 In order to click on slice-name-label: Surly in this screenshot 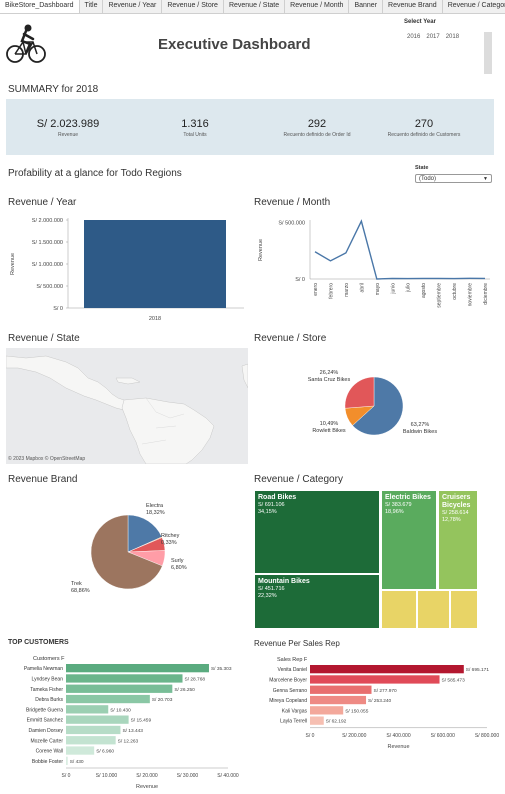, I will do `click(177, 561)`.